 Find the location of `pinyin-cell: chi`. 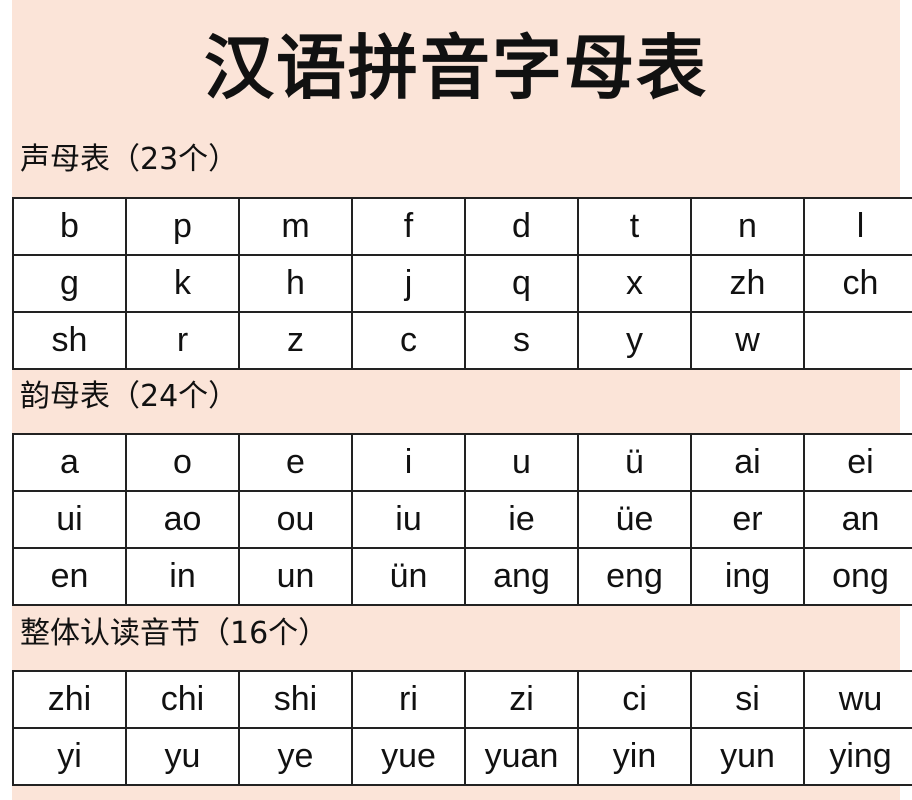

pinyin-cell: chi is located at coordinates (182, 699).